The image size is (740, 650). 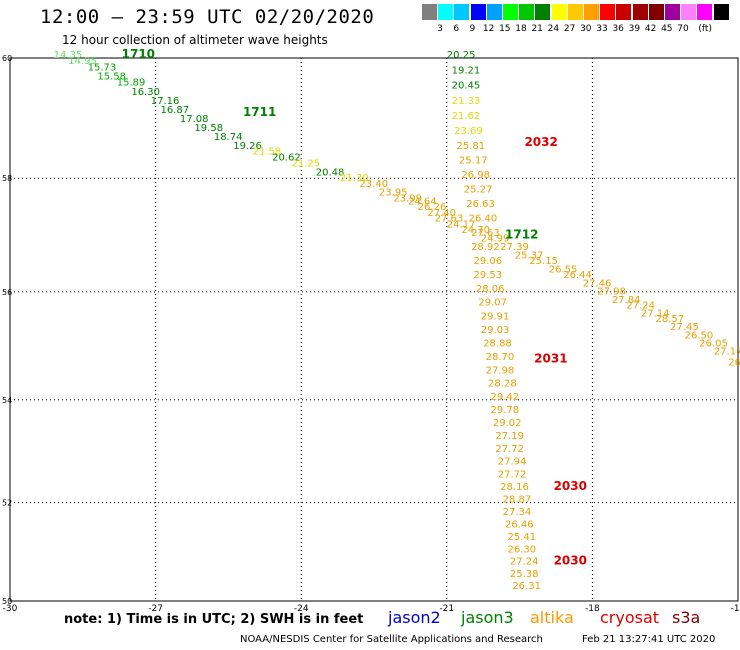 I want to click on wave-height-label: 28.06, so click(x=490, y=289).